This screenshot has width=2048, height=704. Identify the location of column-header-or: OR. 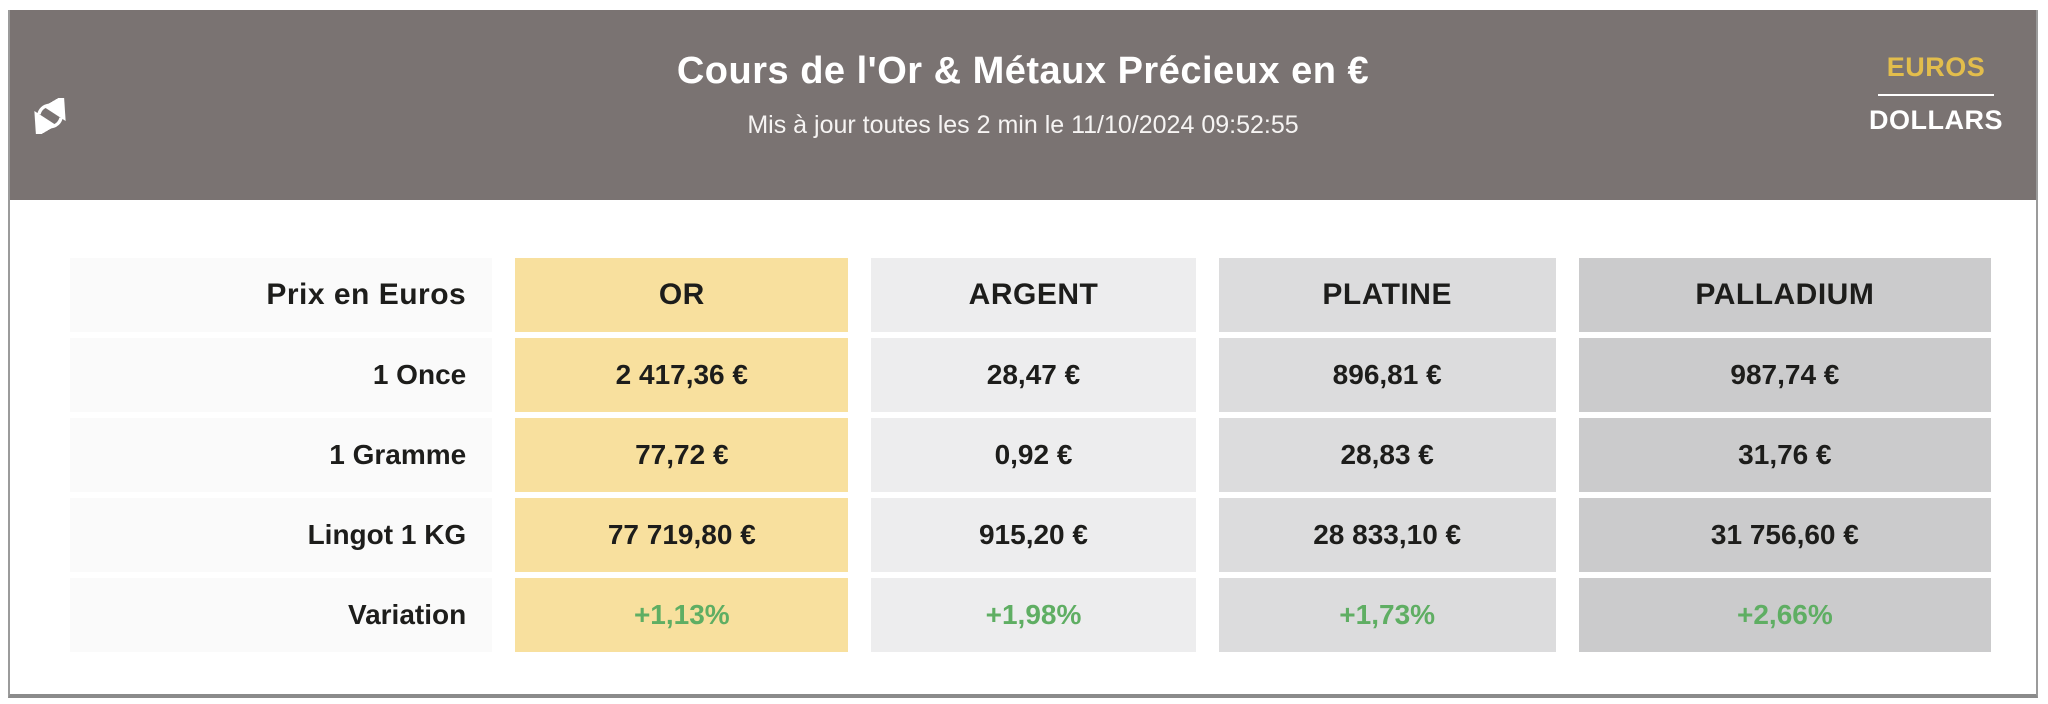
(682, 295).